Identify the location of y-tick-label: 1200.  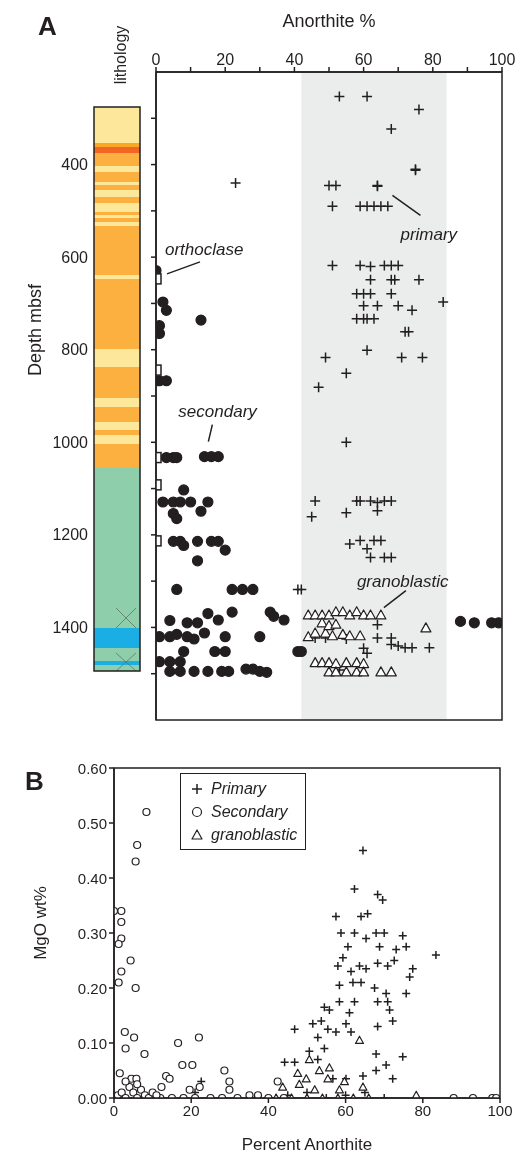
(70, 535).